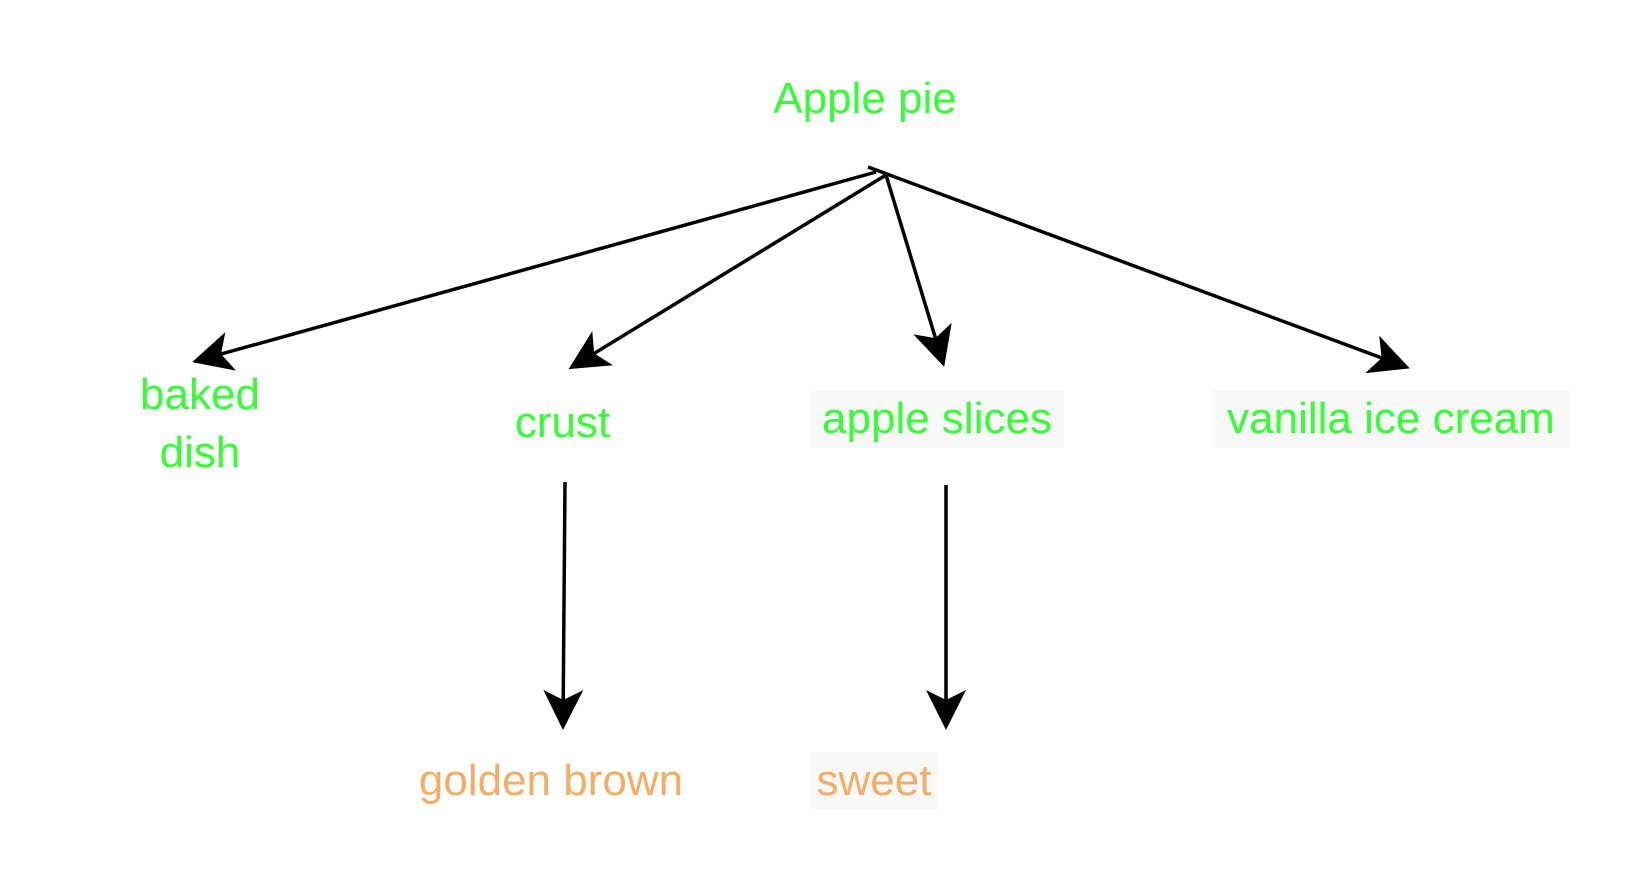 The height and width of the screenshot is (884, 1640). What do you see at coordinates (200, 423) in the screenshot?
I see `node-baked-dish: baked dish` at bounding box center [200, 423].